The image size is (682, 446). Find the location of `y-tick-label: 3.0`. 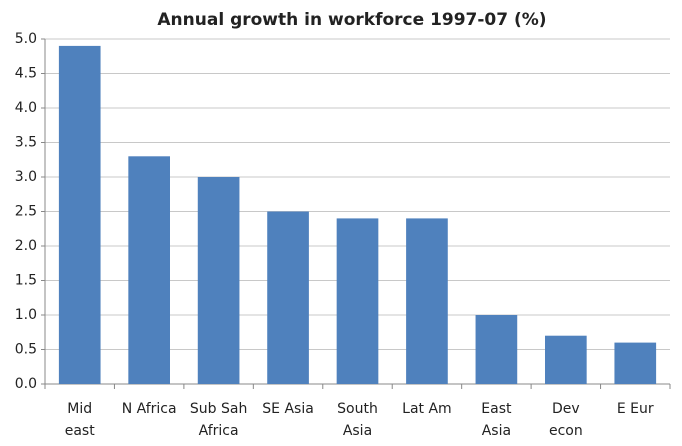

y-tick-label: 3.0 is located at coordinates (26, 177).